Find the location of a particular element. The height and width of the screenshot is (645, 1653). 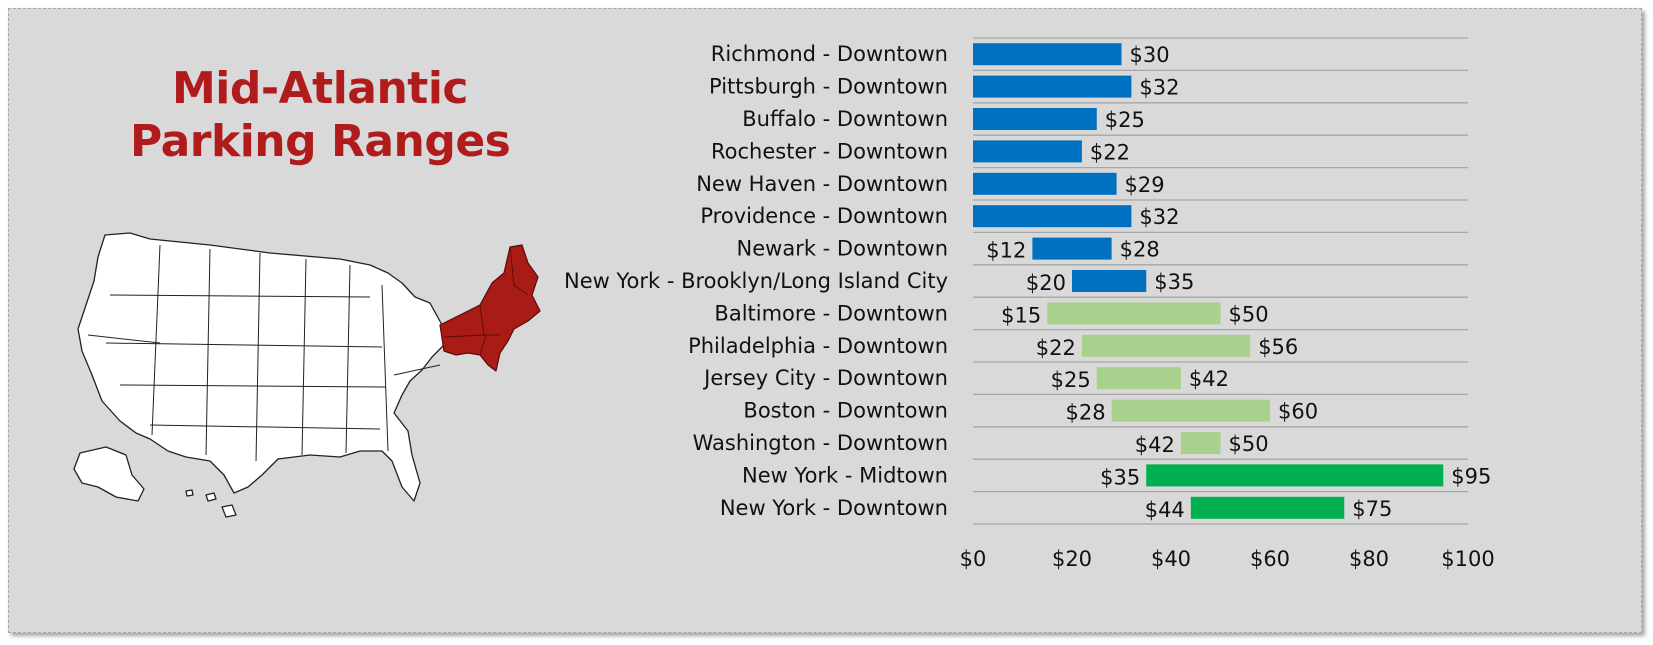

high-value-label: $35 is located at coordinates (1174, 282).